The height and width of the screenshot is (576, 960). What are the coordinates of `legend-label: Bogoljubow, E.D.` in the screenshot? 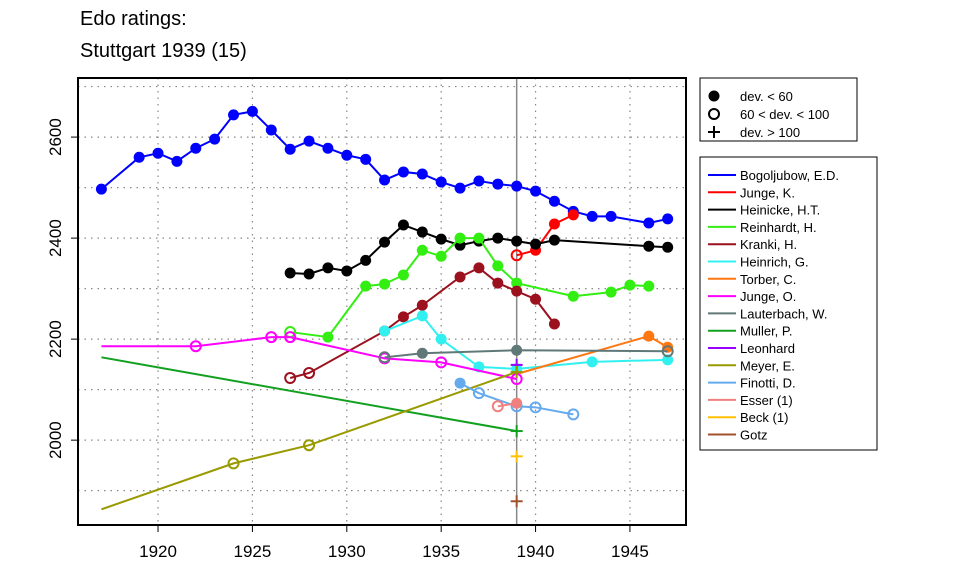 It's located at (789, 175).